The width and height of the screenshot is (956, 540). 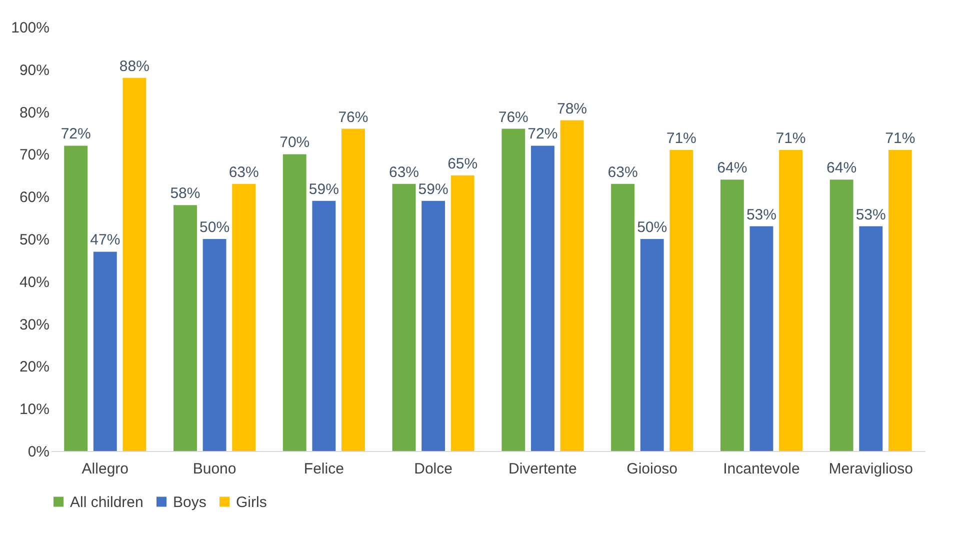 I want to click on x-tick-label: Divertente, so click(x=542, y=469).